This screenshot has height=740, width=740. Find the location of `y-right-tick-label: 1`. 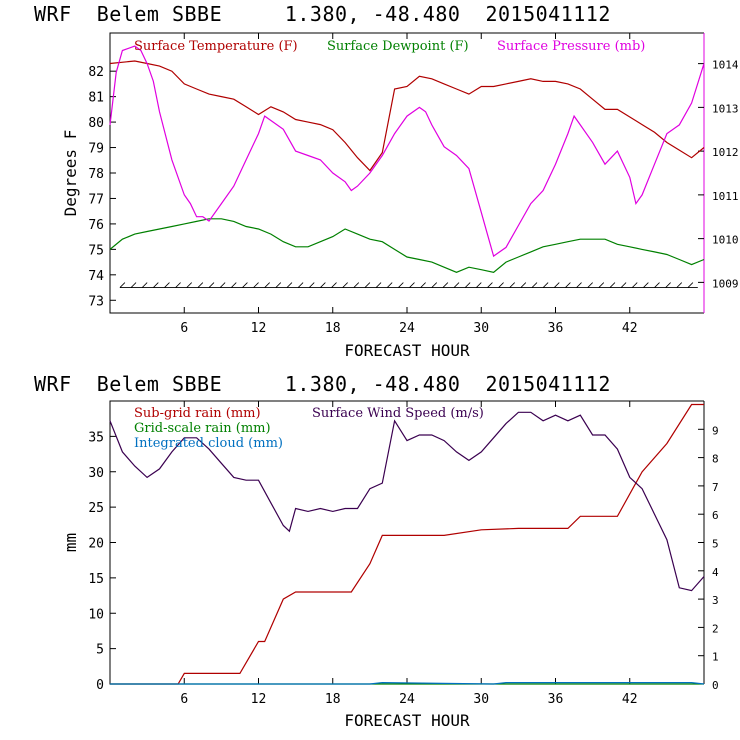

y-right-tick-label: 1 is located at coordinates (715, 657).